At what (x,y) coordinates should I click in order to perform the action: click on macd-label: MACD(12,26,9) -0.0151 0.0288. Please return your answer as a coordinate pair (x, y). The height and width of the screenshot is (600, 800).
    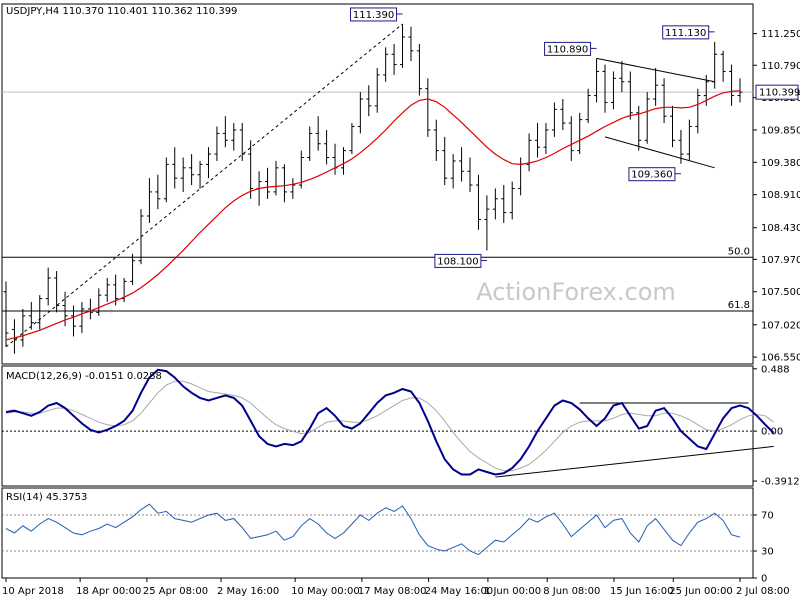
    Looking at the image, I should click on (84, 376).